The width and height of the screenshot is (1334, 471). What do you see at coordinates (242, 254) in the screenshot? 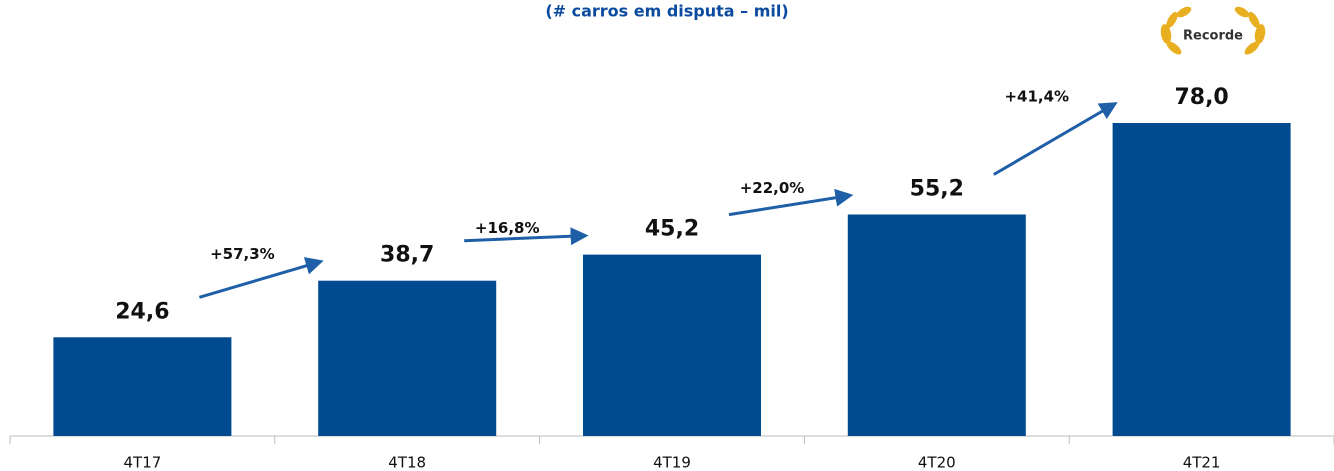
I see `growth-label: +57,3%` at bounding box center [242, 254].